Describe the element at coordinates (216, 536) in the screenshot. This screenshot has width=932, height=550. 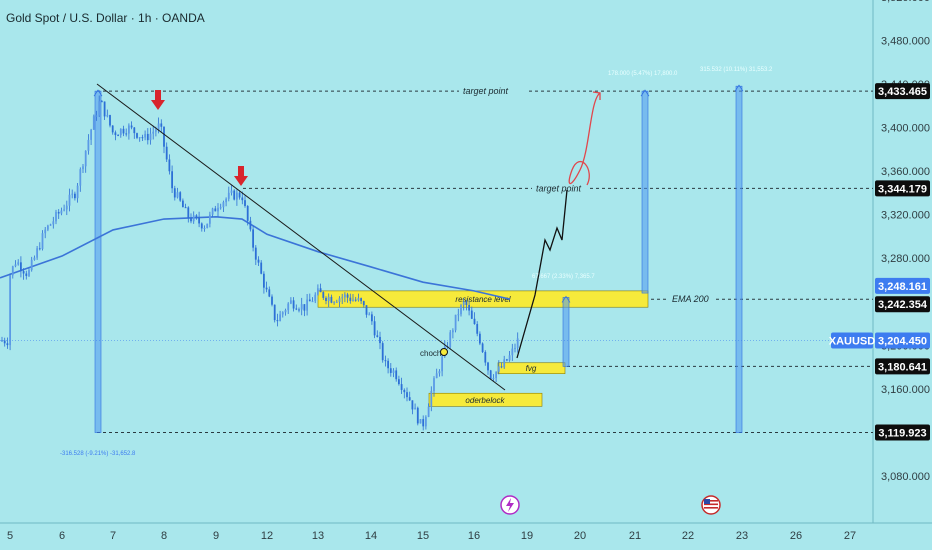
I see `x-tick-label: 9` at that location.